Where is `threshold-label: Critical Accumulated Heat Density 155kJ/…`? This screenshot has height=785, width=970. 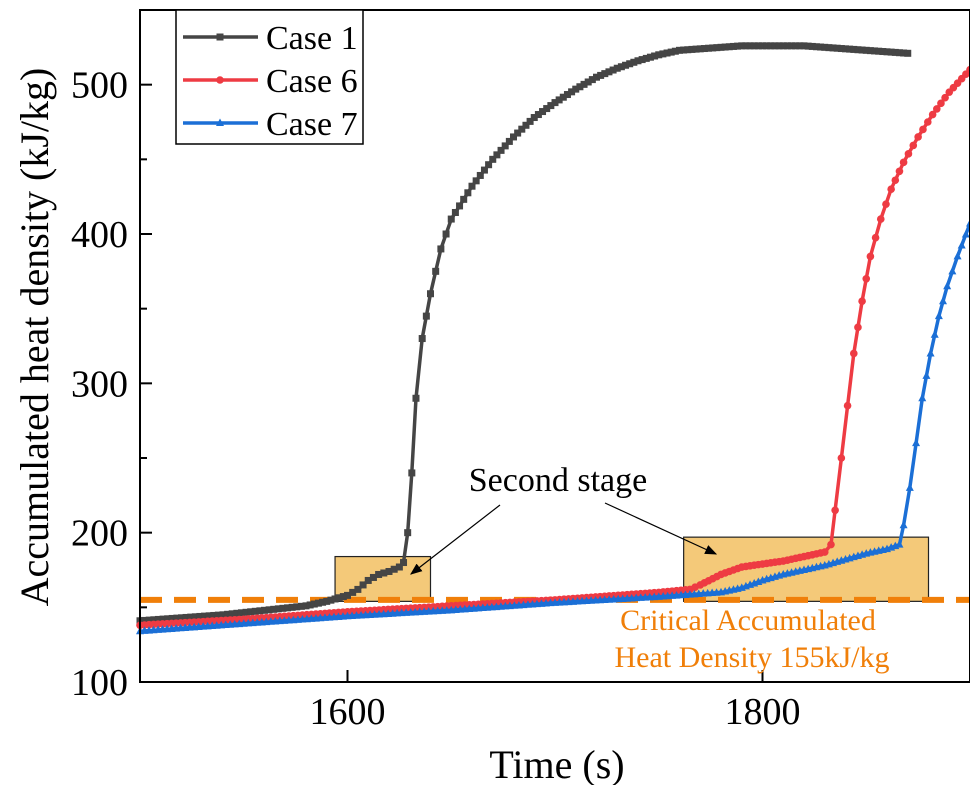 threshold-label: Critical Accumulated Heat Density 155kJ/… is located at coordinates (752, 639).